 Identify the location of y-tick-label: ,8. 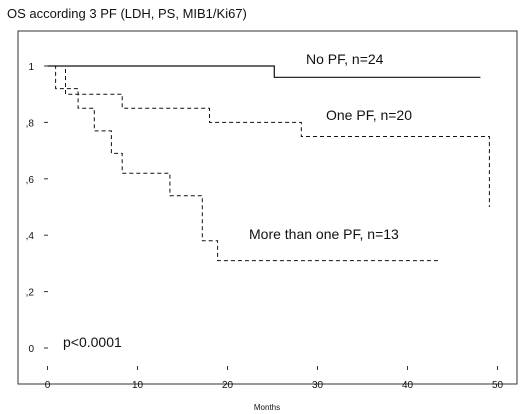
(30, 123).